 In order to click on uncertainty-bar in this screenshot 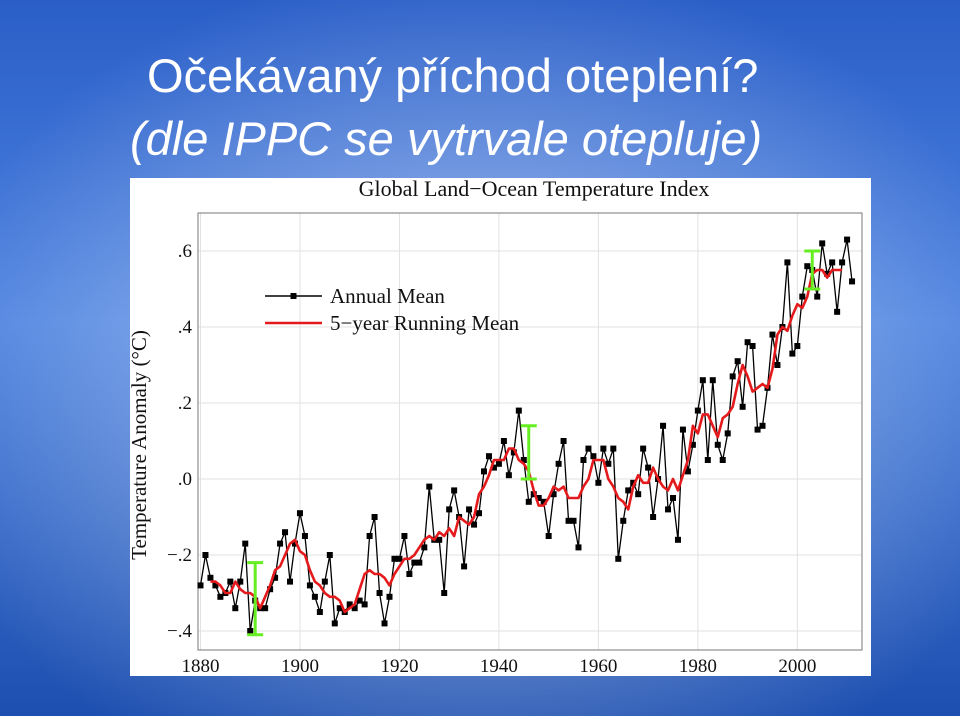, I will do `click(812, 270)`.